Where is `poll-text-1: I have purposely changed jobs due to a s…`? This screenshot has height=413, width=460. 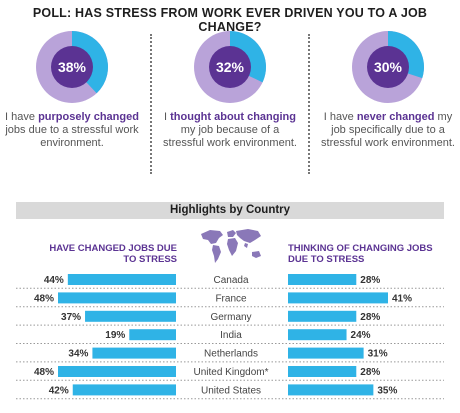
poll-text-1: I have purposely changed jobs due to a s… is located at coordinates (72, 130).